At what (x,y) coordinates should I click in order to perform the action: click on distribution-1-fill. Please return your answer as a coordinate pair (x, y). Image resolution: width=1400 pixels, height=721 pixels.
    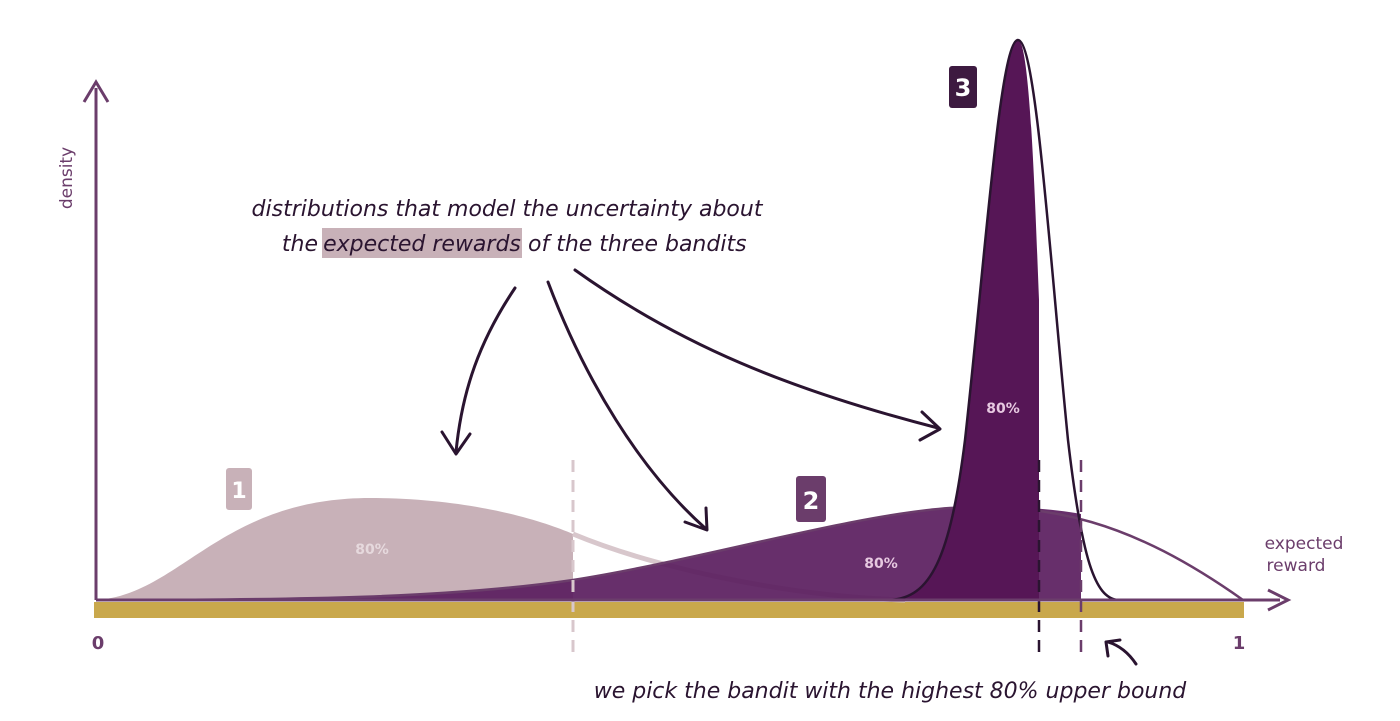
    Looking at the image, I should click on (334, 549).